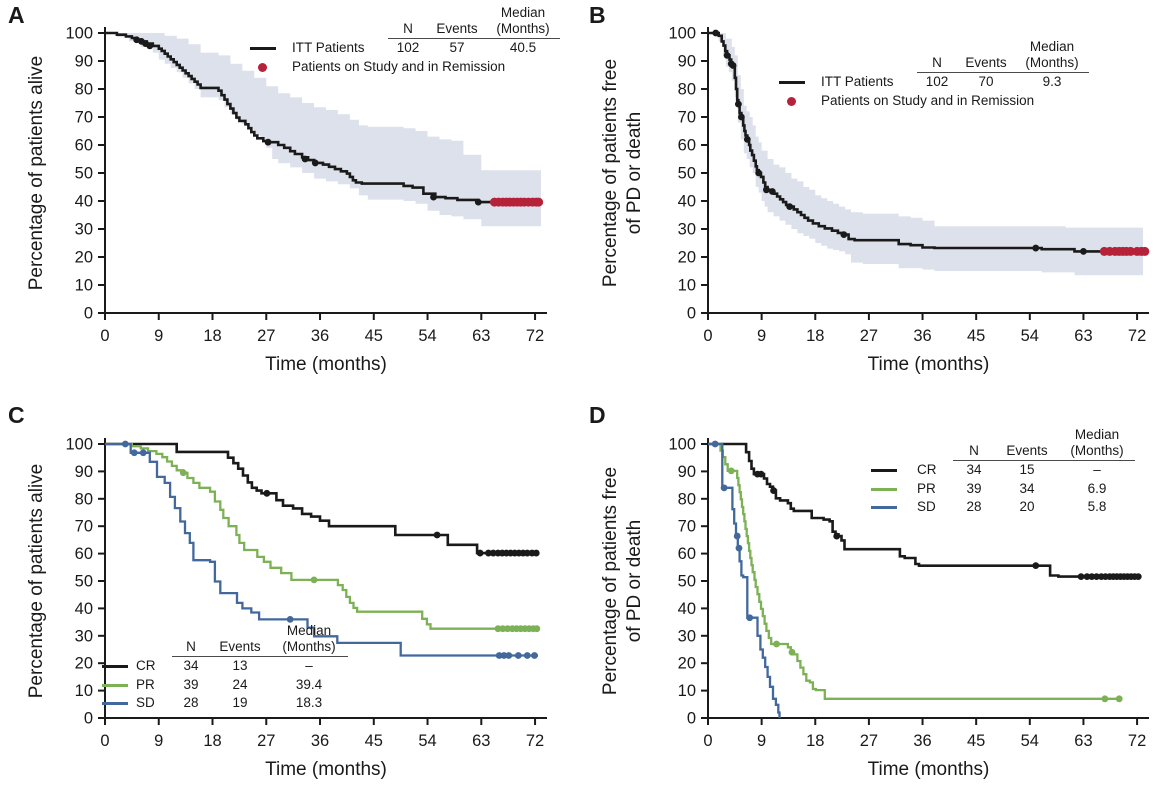 The width and height of the screenshot is (1162, 799). I want to click on panel-label-D: D, so click(597, 415).